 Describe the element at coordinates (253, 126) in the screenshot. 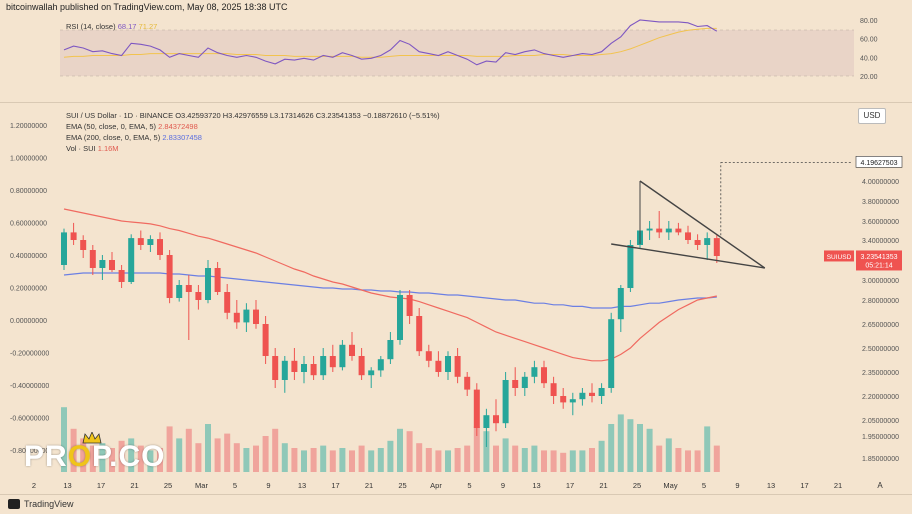

I see `ema50-legend: EMA (50, close, 0, EMA, 5) 2.84372498` at that location.